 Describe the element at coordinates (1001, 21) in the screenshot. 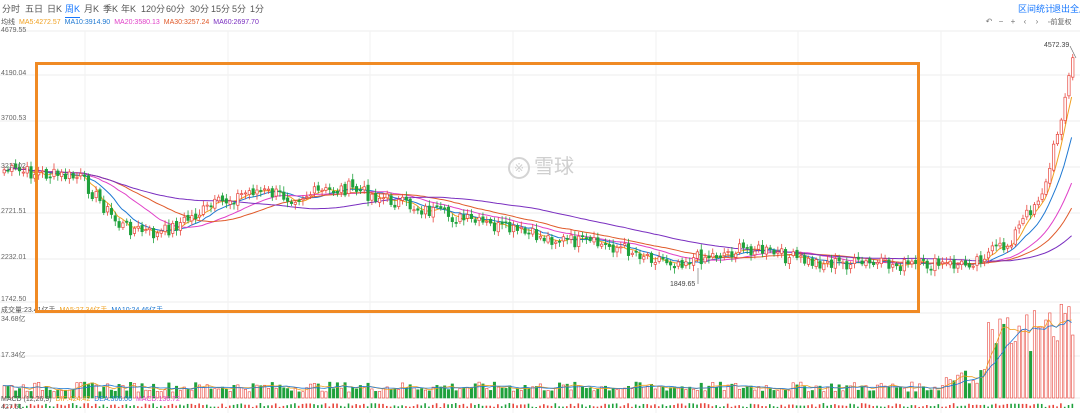

I see `zoom-out-icon: −` at that location.